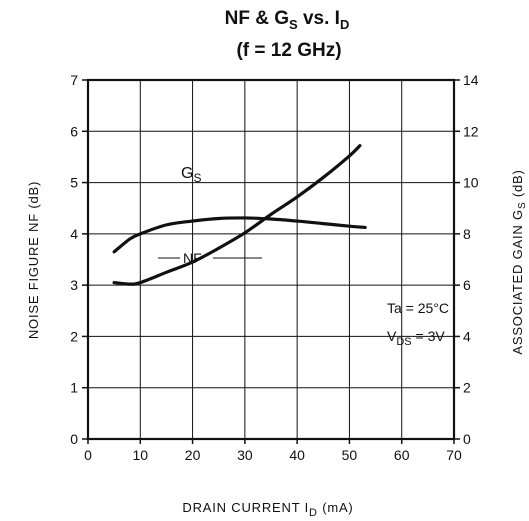  What do you see at coordinates (467, 439) in the screenshot?
I see `y-right-tick-label: 0` at bounding box center [467, 439].